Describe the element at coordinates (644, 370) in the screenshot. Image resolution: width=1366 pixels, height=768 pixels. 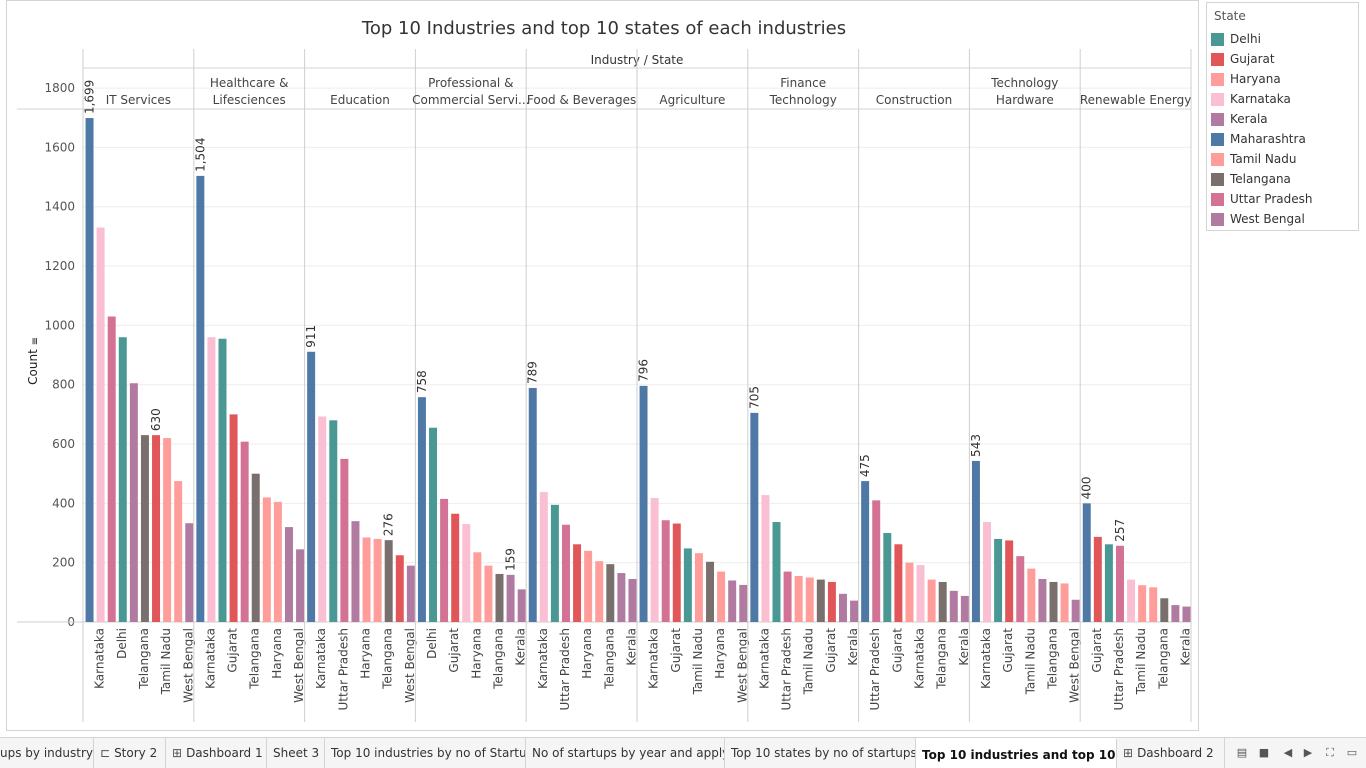
I see `data-label: 796` at that location.